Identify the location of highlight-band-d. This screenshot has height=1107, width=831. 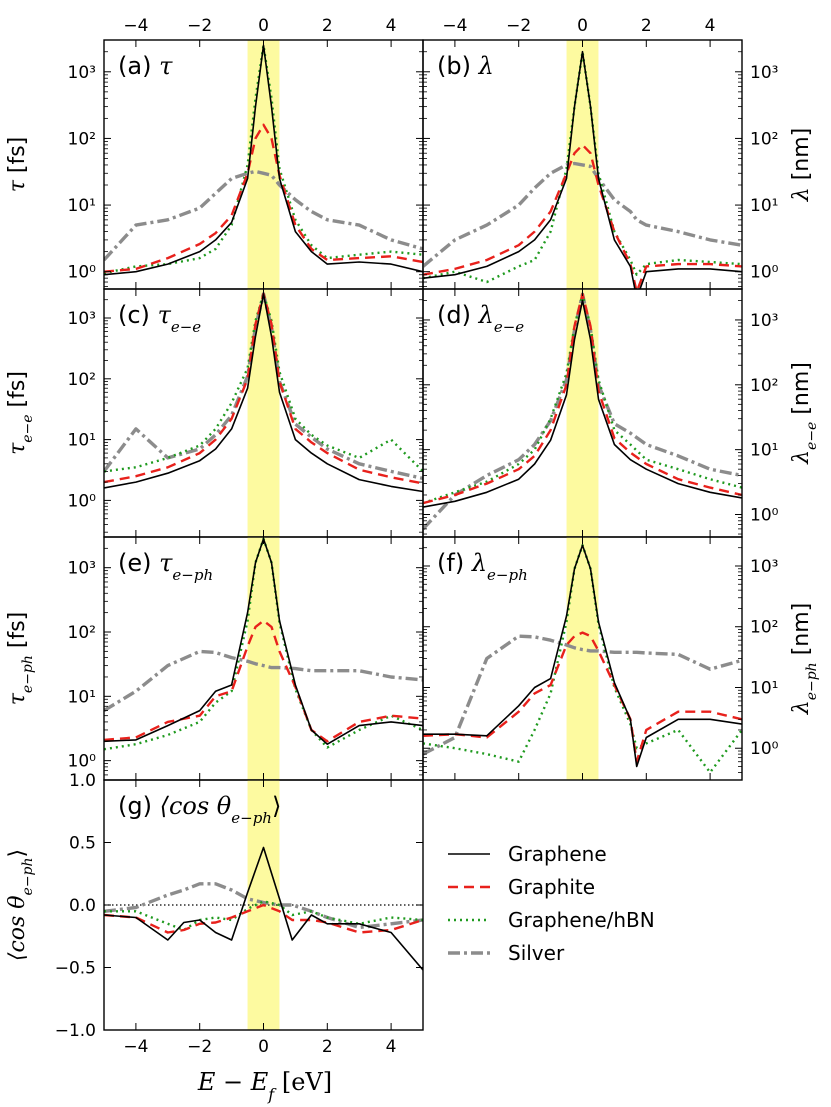
(582, 413).